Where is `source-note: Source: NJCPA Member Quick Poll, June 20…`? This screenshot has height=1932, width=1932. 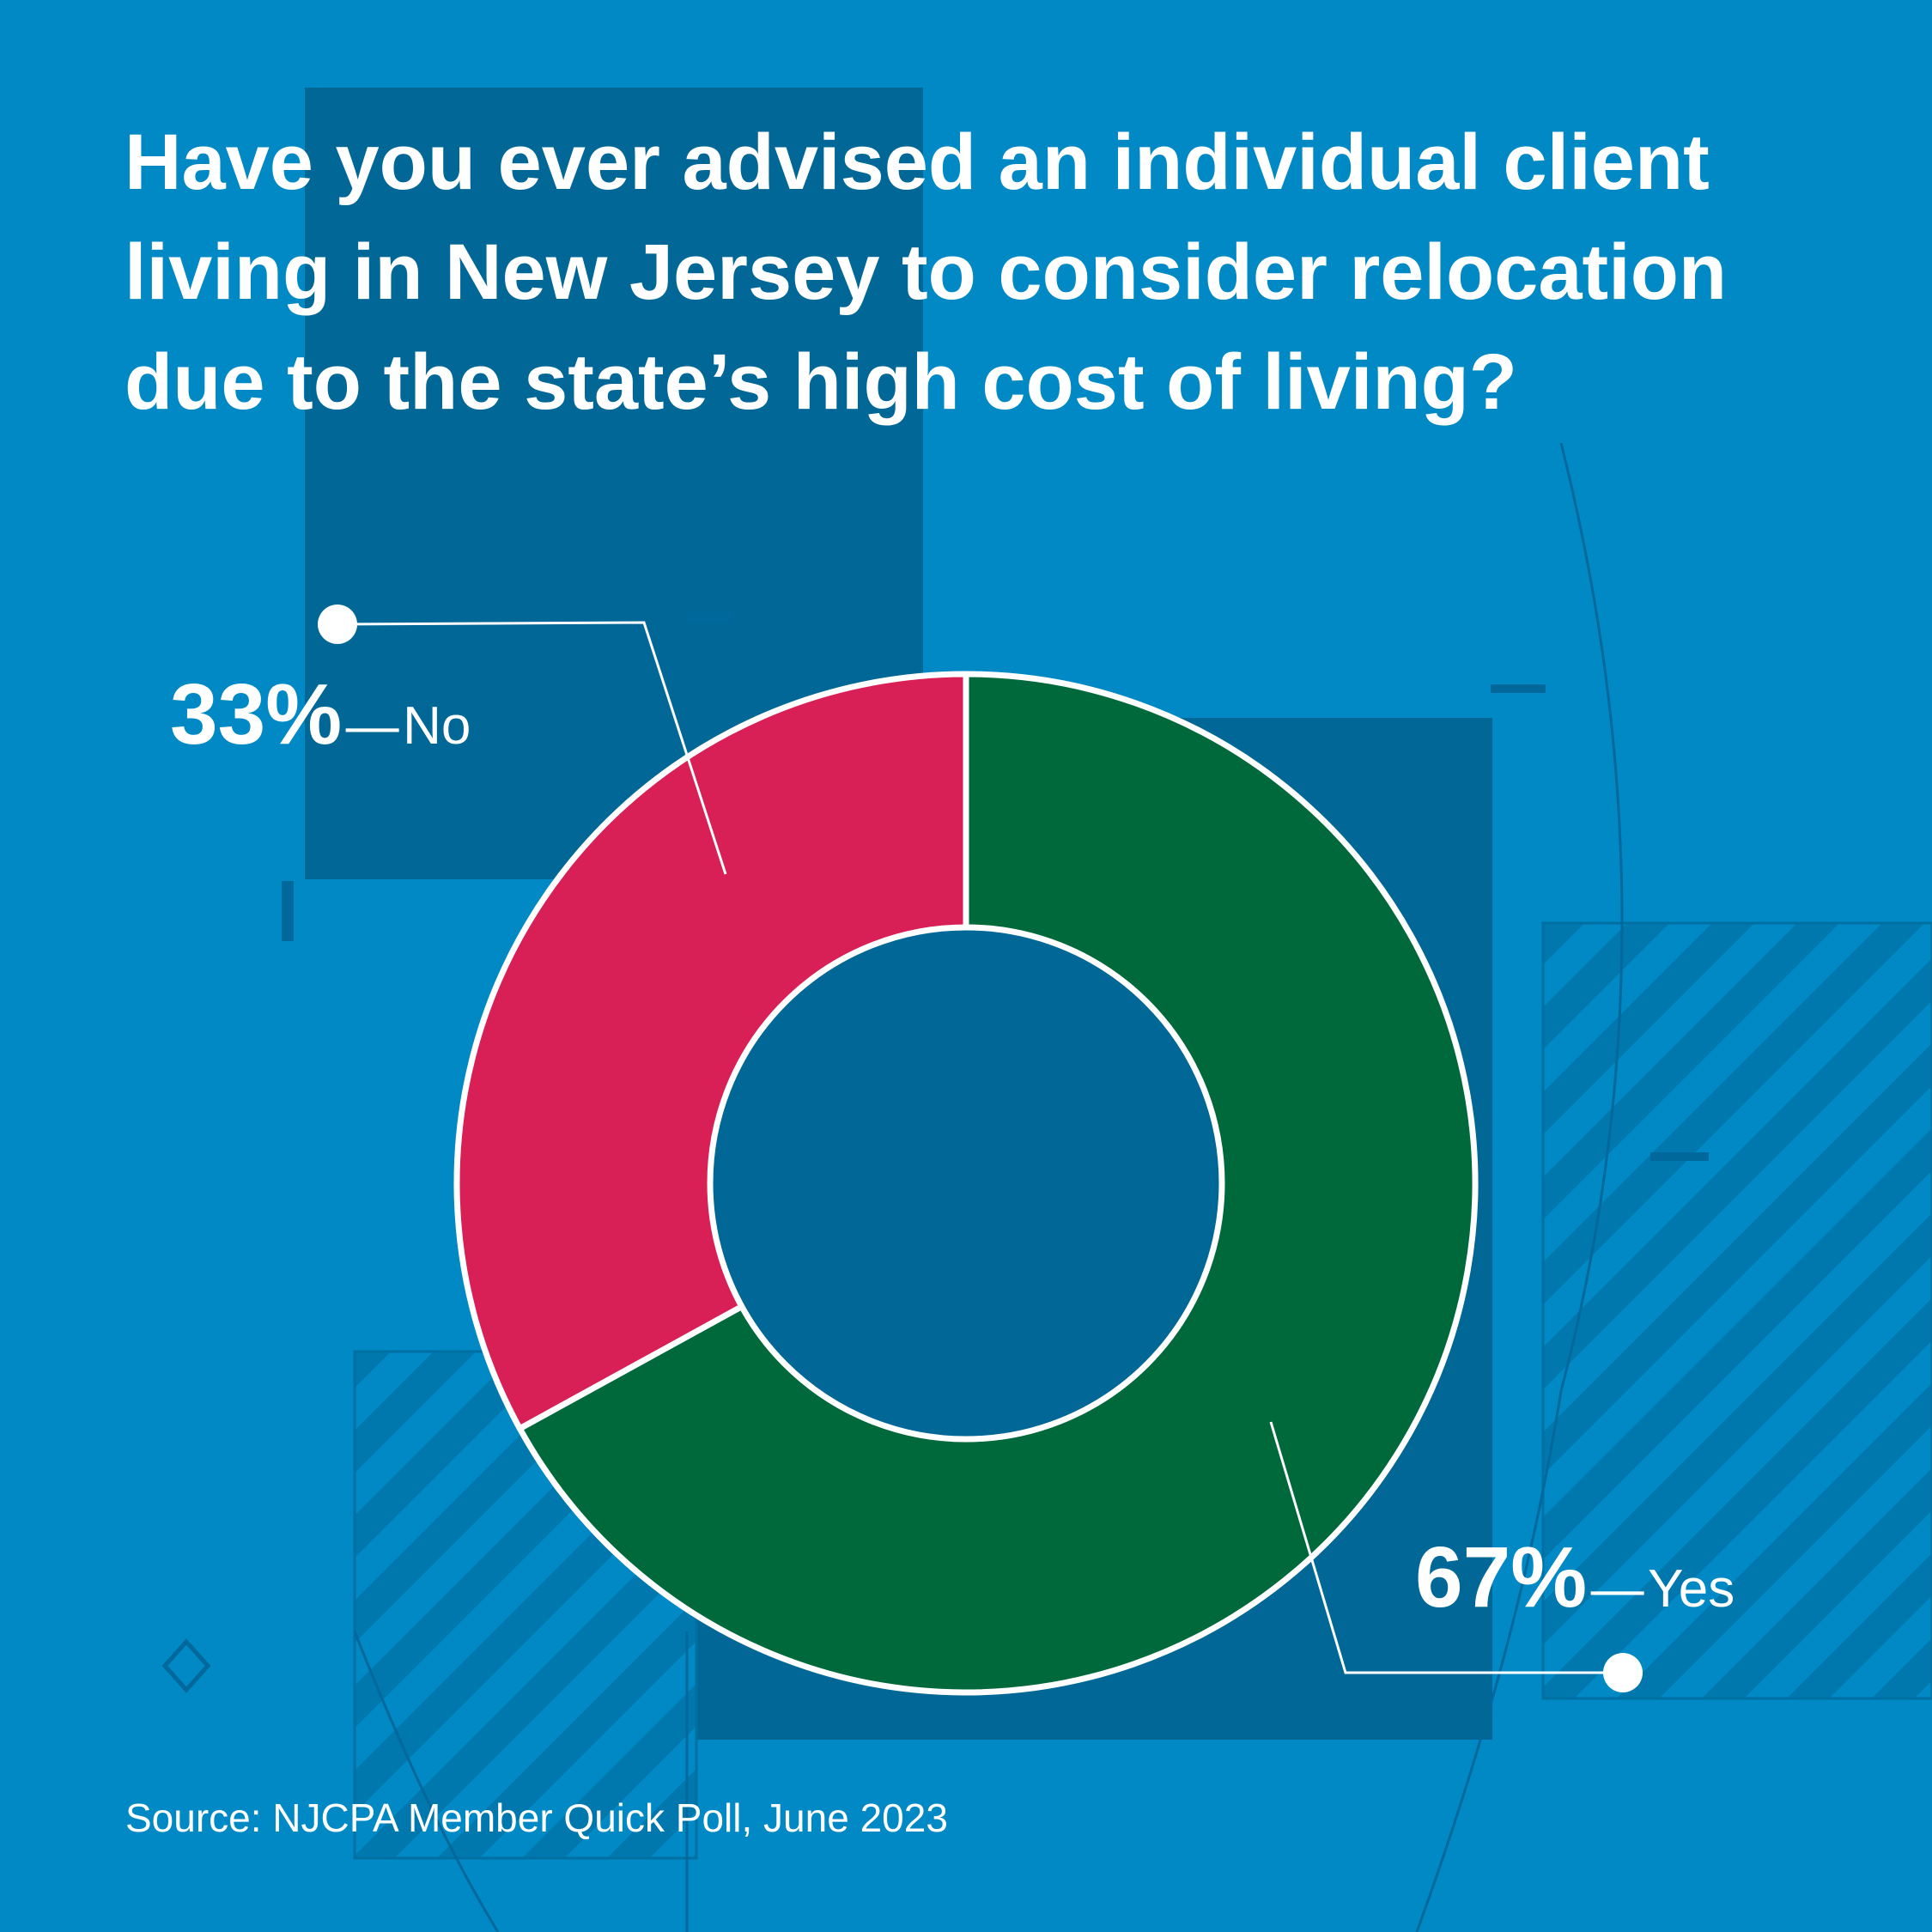
source-note: Source: NJCPA Member Quick Poll, June 20… is located at coordinates (536, 1817).